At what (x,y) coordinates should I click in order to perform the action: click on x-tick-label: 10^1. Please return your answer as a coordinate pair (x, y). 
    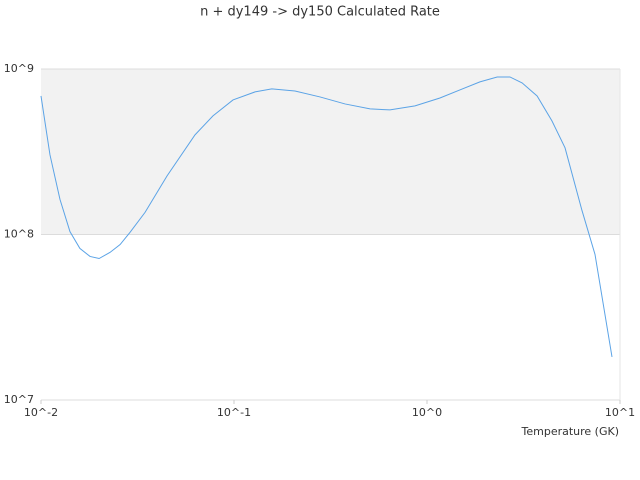
    Looking at the image, I should click on (620, 412).